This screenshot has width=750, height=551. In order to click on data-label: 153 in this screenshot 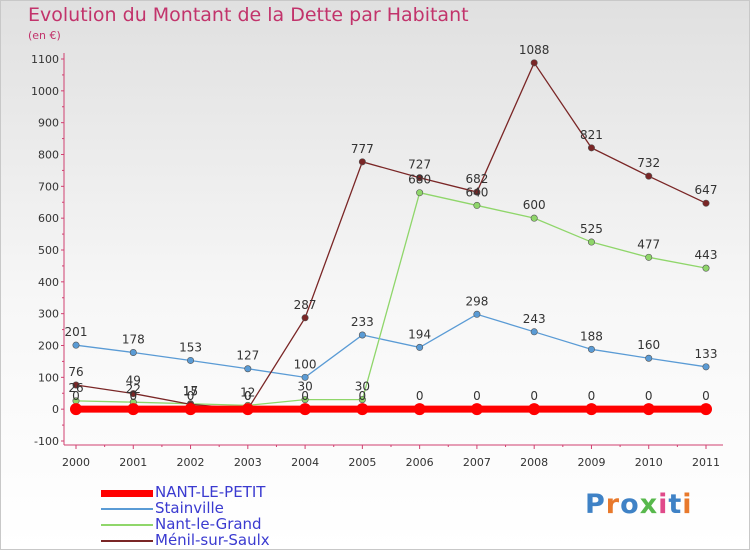, I will do `click(190, 347)`.